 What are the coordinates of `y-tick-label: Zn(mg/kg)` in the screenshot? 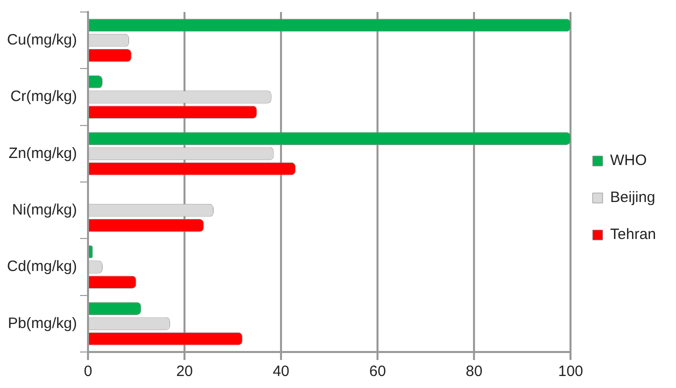 It's located at (43, 153).